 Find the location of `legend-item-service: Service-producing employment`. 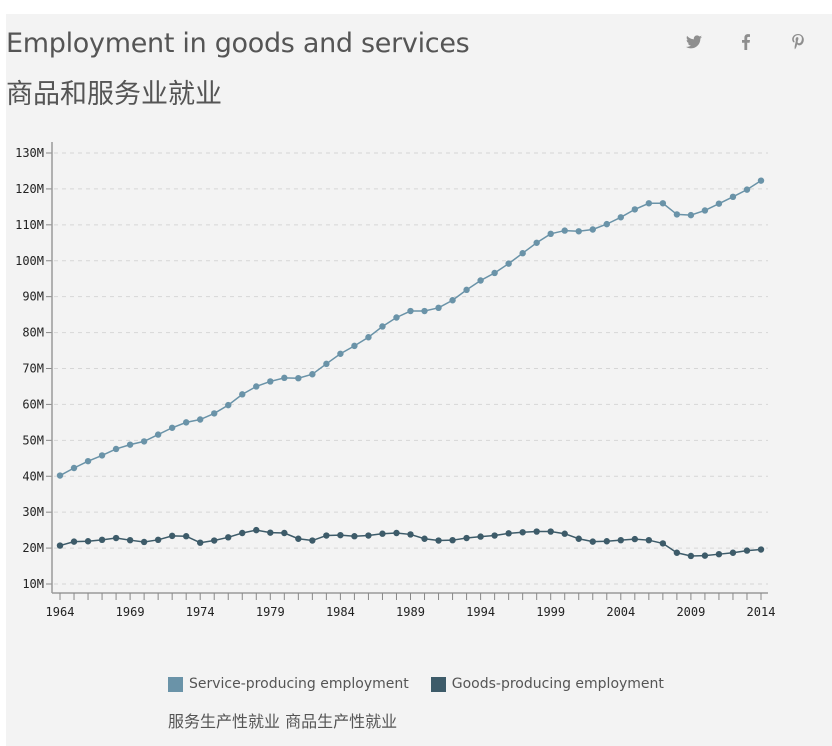

legend-item-service: Service-producing employment is located at coordinates (288, 684).